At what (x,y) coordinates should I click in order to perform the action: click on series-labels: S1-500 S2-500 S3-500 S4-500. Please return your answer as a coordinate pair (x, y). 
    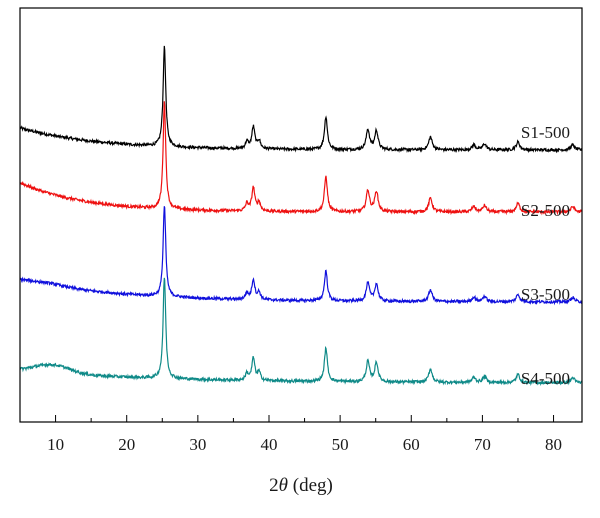
    Looking at the image, I should click on (545, 255).